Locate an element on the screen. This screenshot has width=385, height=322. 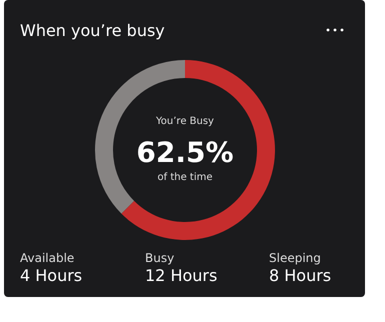
text: 12 Hours is located at coordinates (181, 275).